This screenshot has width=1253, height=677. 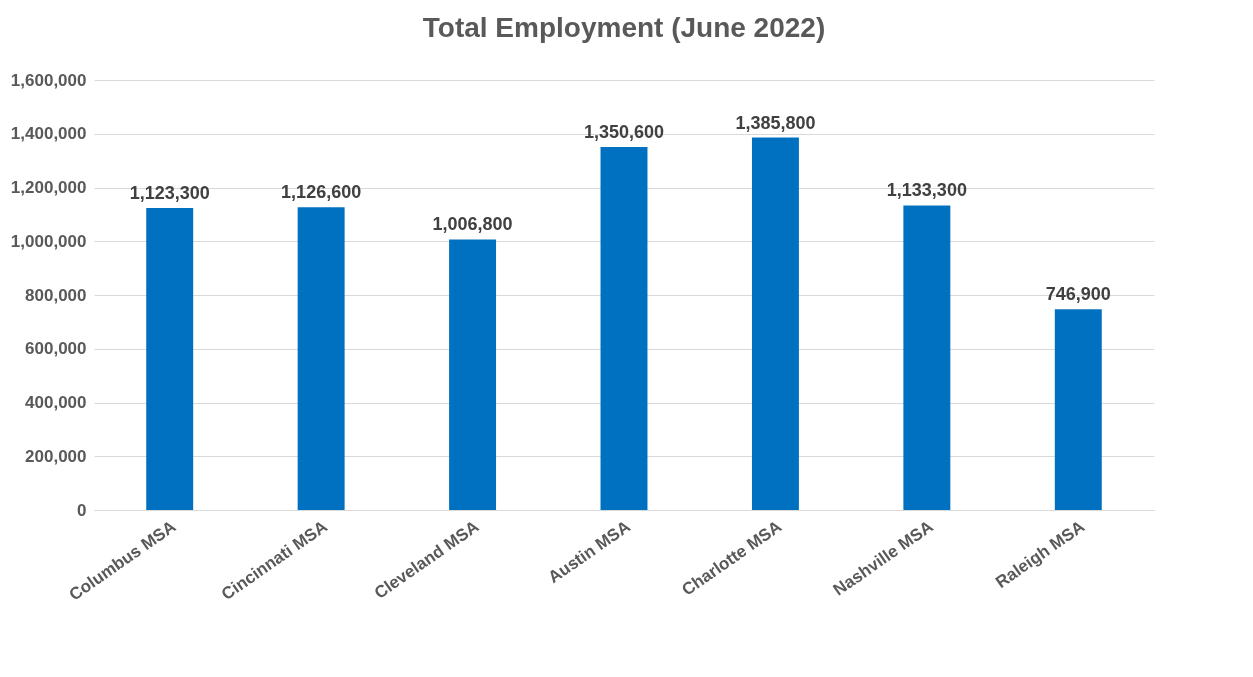 I want to click on y-tick-label: 0, so click(x=82, y=510).